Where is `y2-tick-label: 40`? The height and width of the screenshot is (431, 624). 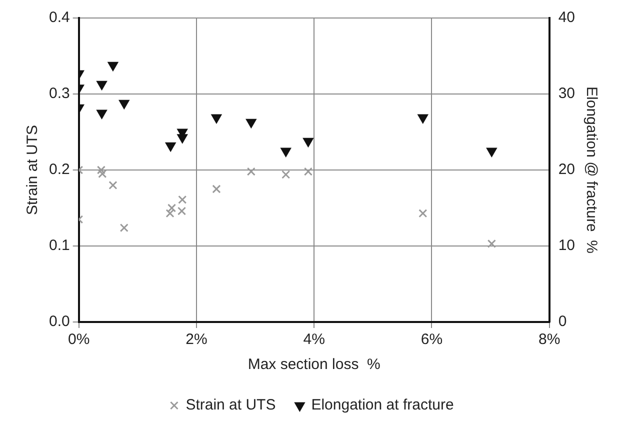
y2-tick-label: 40 is located at coordinates (567, 17).